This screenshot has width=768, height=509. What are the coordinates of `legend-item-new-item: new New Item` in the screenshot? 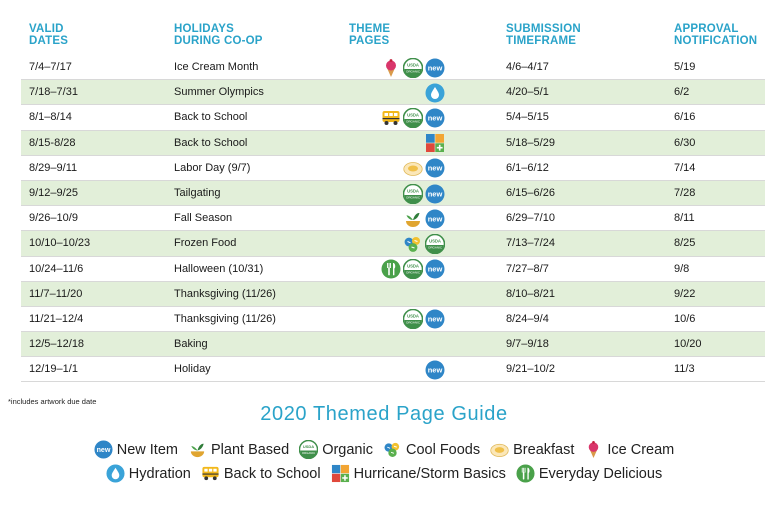 It's located at (136, 449).